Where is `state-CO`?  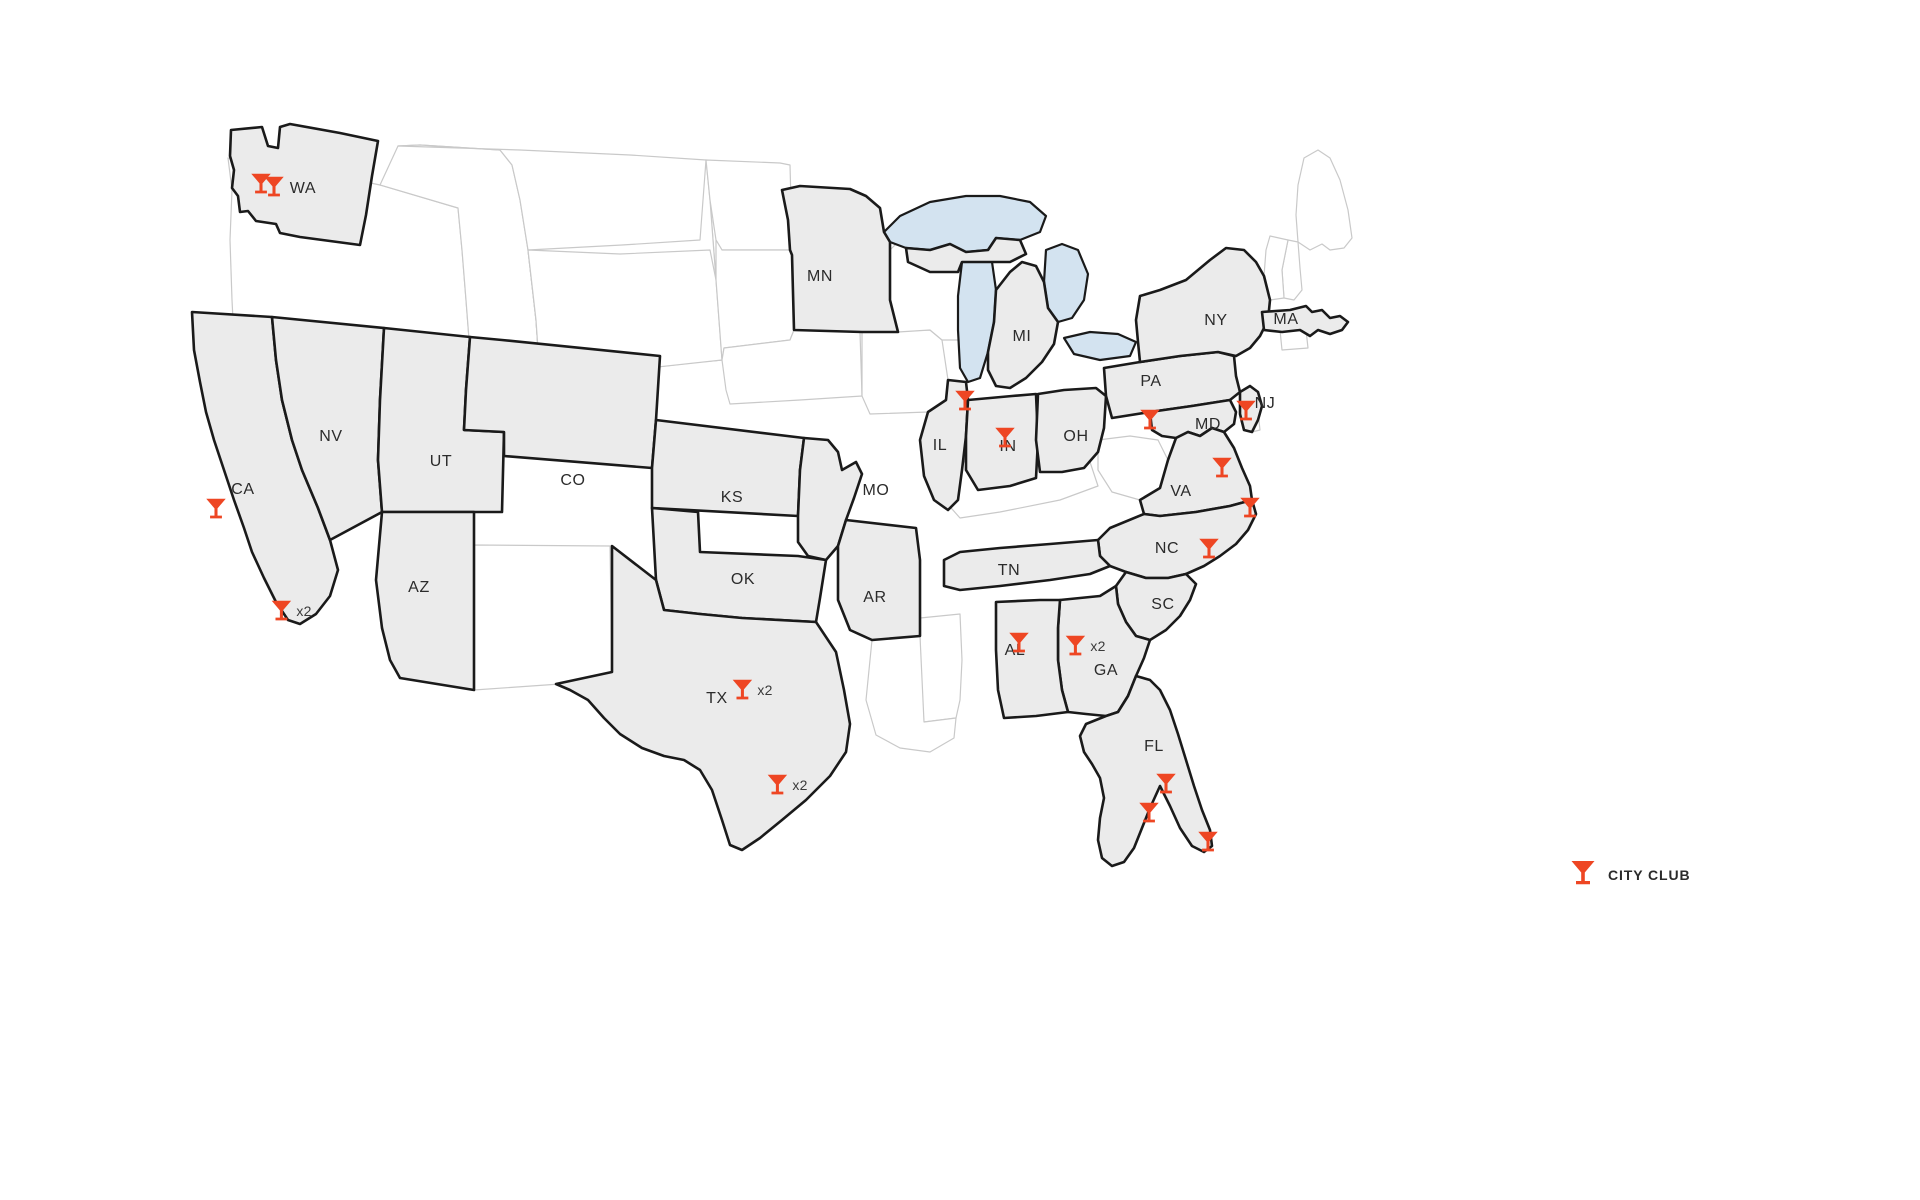 state-CO is located at coordinates (562, 402).